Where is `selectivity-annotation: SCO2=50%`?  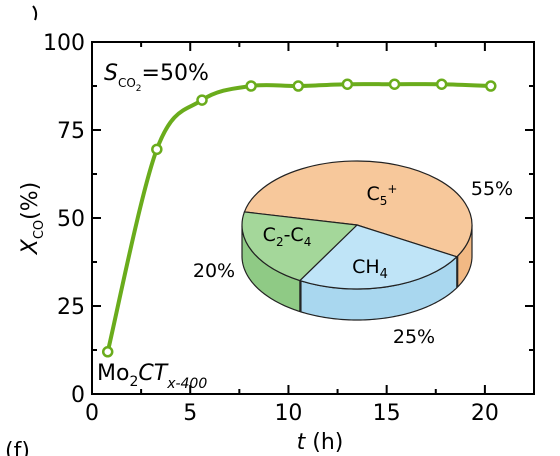
selectivity-annotation: SCO2=50% is located at coordinates (156, 77).